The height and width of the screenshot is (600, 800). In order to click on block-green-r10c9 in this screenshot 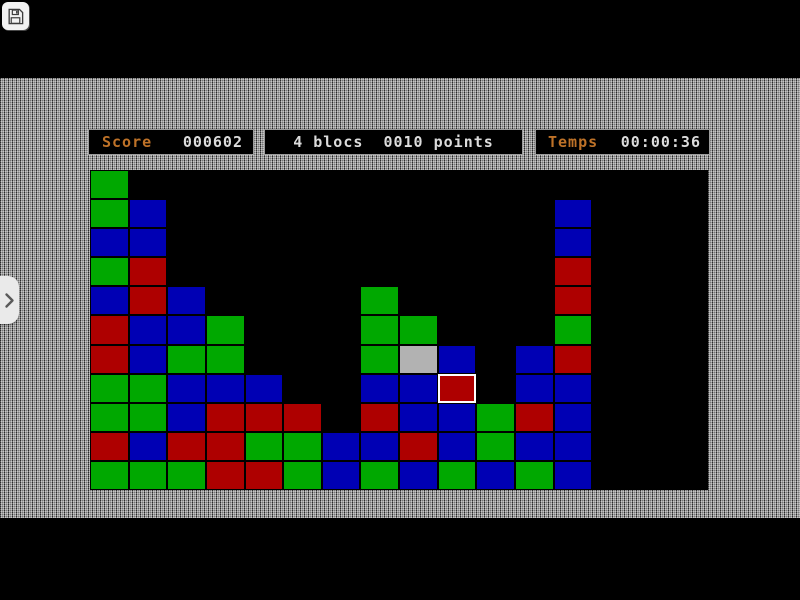, I will do `click(457, 475)`.